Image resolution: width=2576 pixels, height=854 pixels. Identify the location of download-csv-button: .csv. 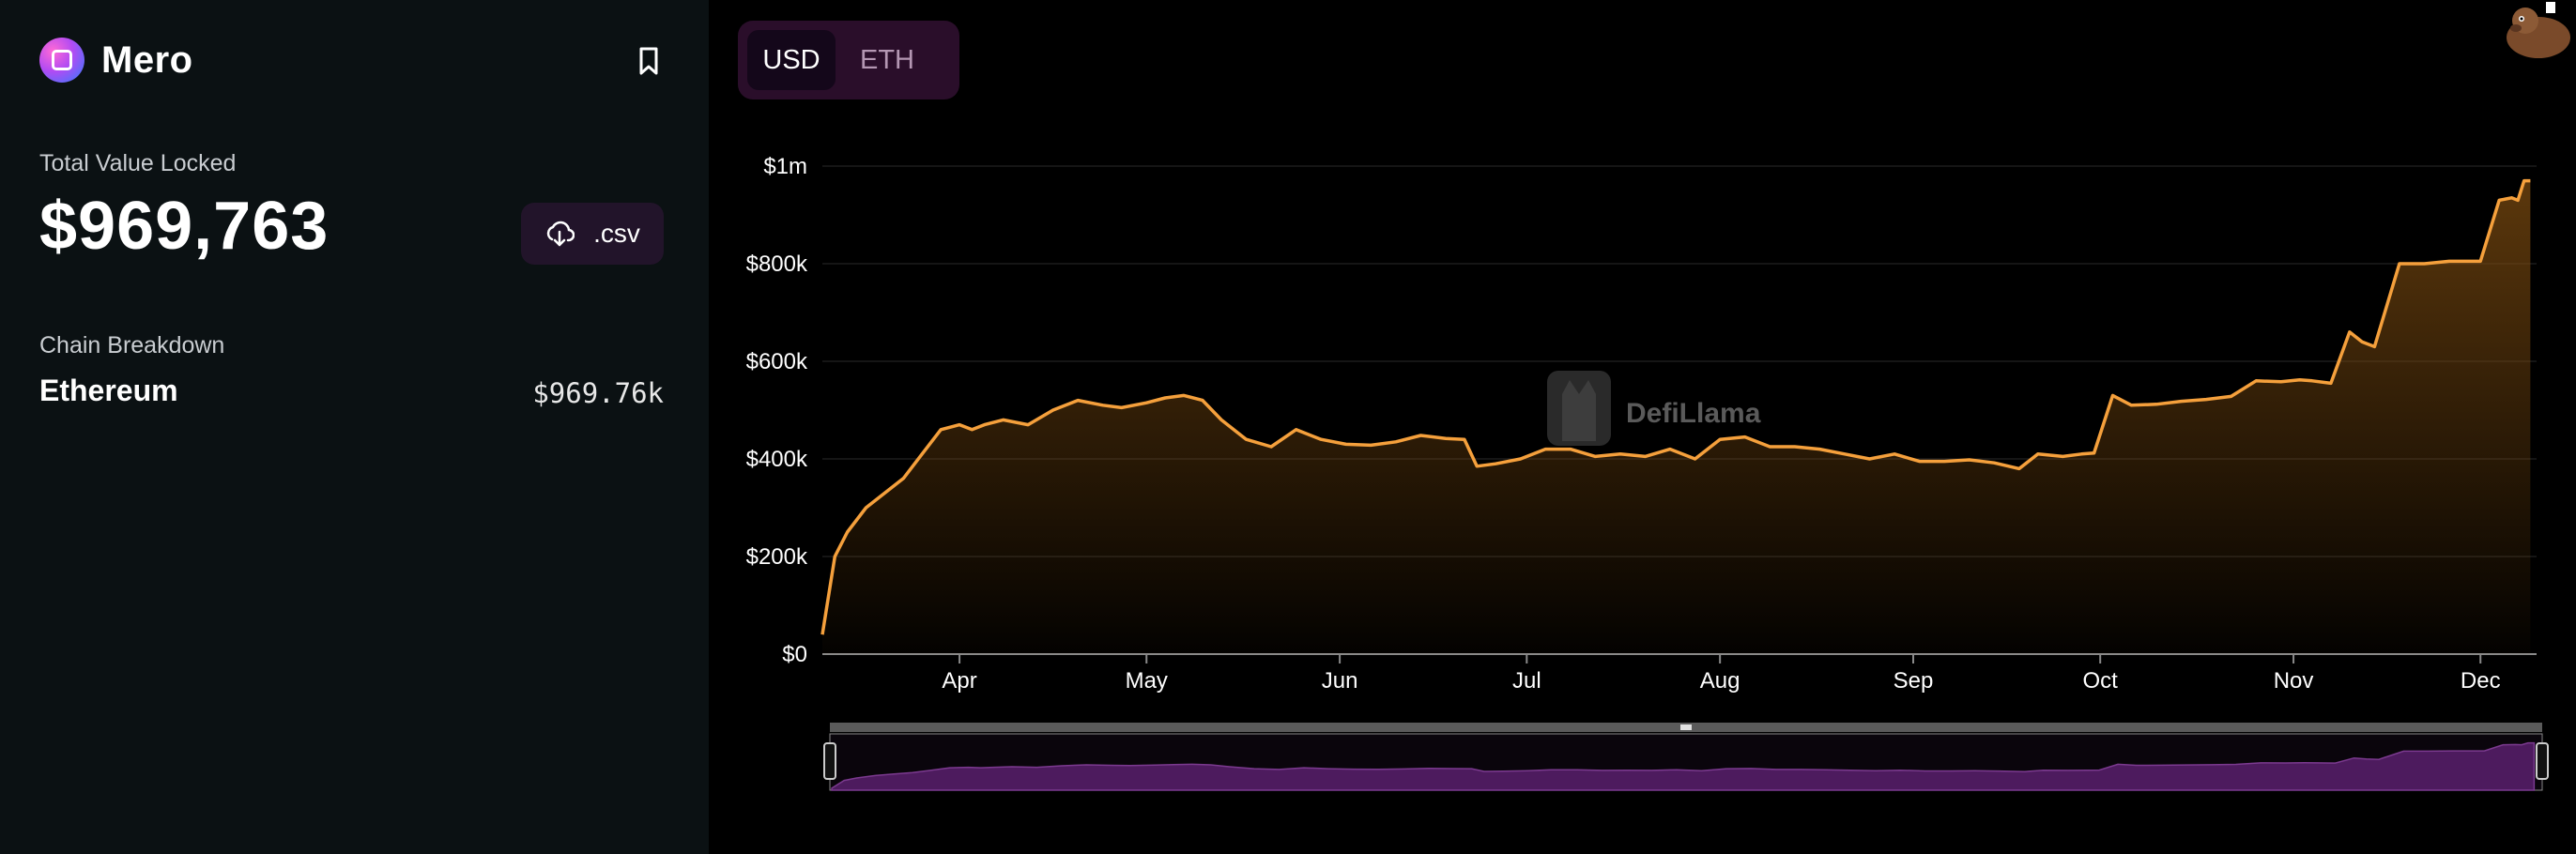
(593, 234).